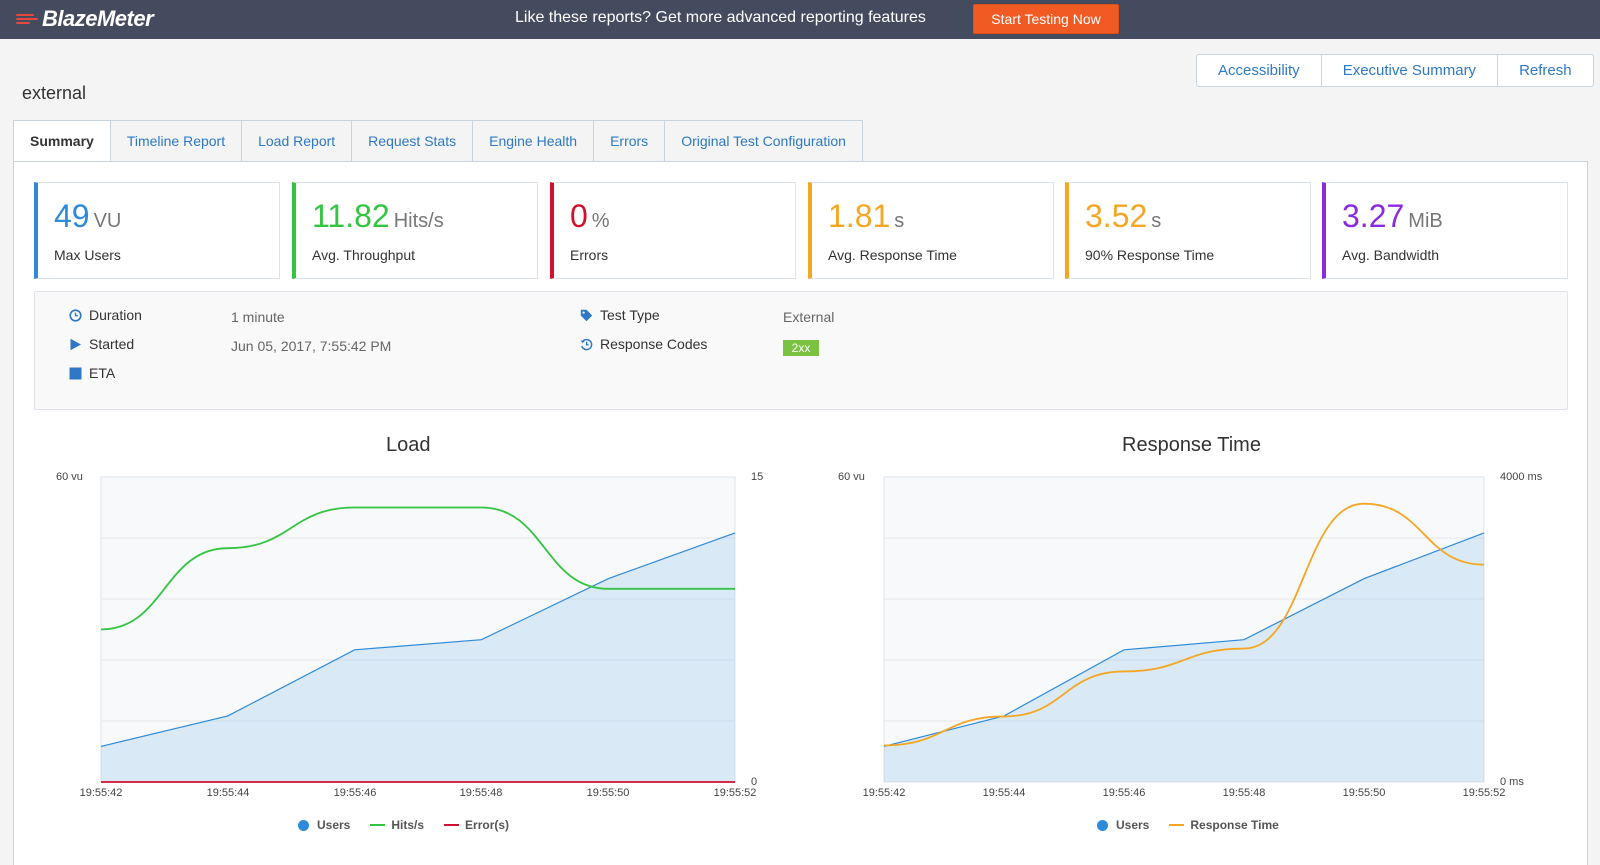 Image resolution: width=1600 pixels, height=865 pixels. What do you see at coordinates (1244, 793) in the screenshot?
I see `rt-x-tick: 19:55:48` at bounding box center [1244, 793].